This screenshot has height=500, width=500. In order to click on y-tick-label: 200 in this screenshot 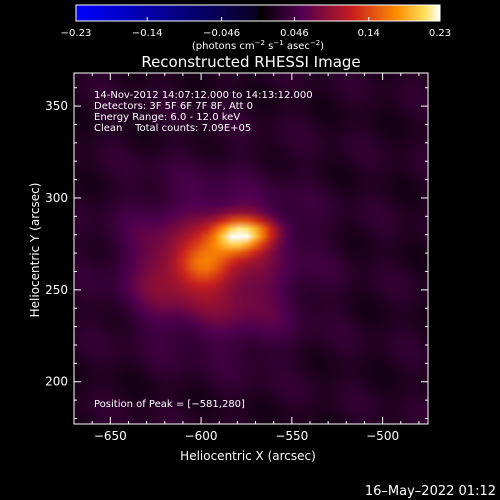, I will do `click(56, 382)`.